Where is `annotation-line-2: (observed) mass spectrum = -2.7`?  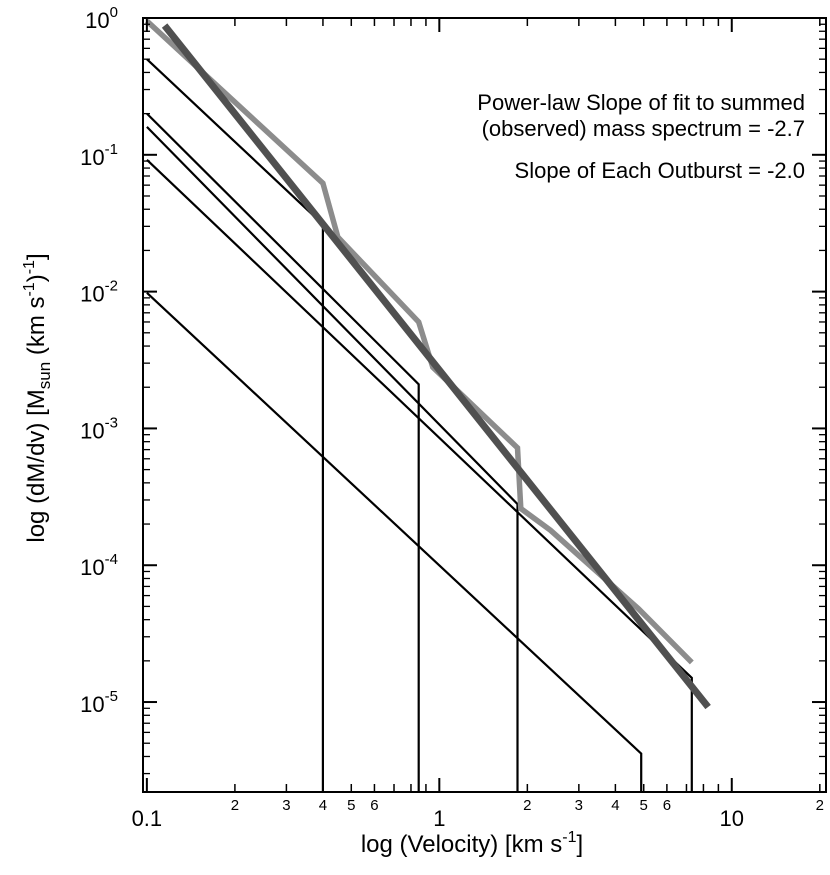
annotation-line-2: (observed) mass spectrum = -2.7 is located at coordinates (643, 128).